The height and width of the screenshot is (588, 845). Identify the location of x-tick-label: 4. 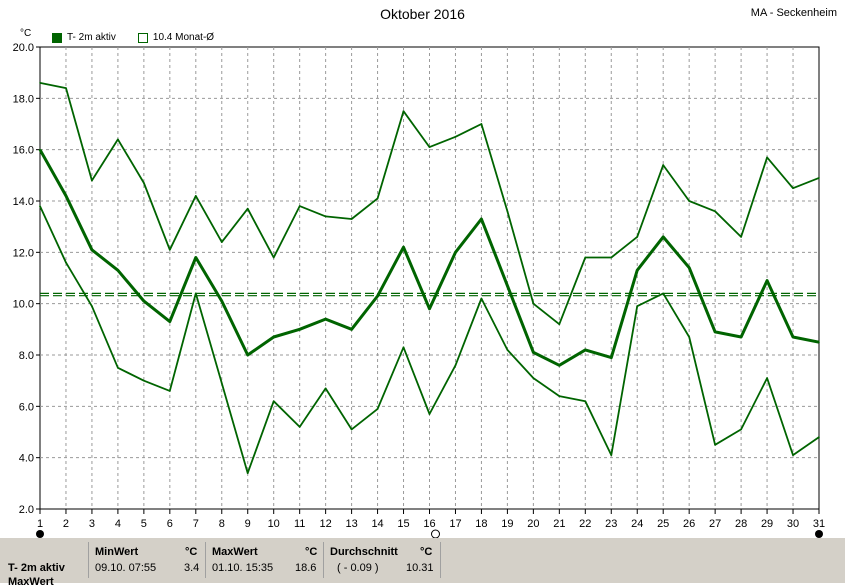
(118, 524).